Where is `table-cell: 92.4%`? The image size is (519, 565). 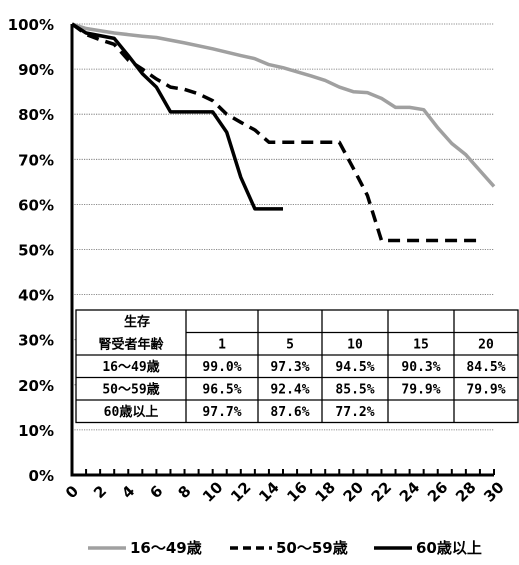
table-cell: 92.4% is located at coordinates (289, 390).